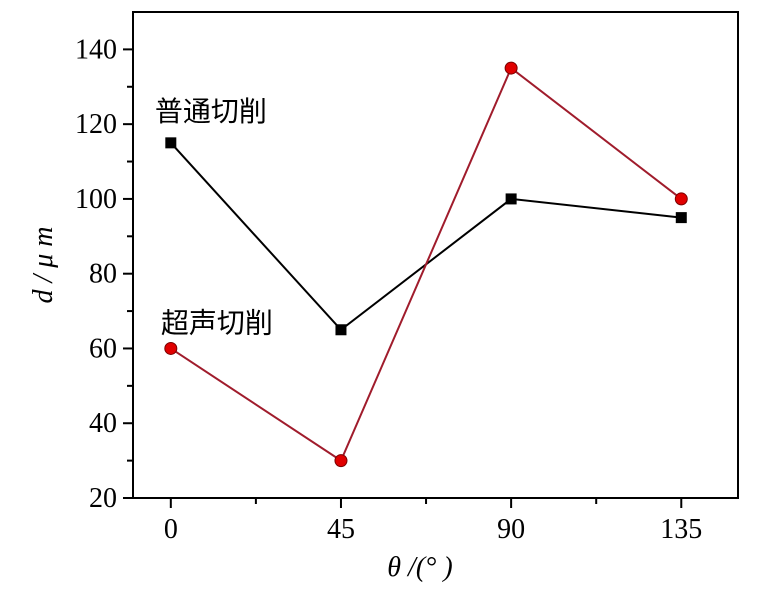 This screenshot has height=591, width=768. What do you see at coordinates (511, 529) in the screenshot?
I see `x-tick-label: 90` at bounding box center [511, 529].